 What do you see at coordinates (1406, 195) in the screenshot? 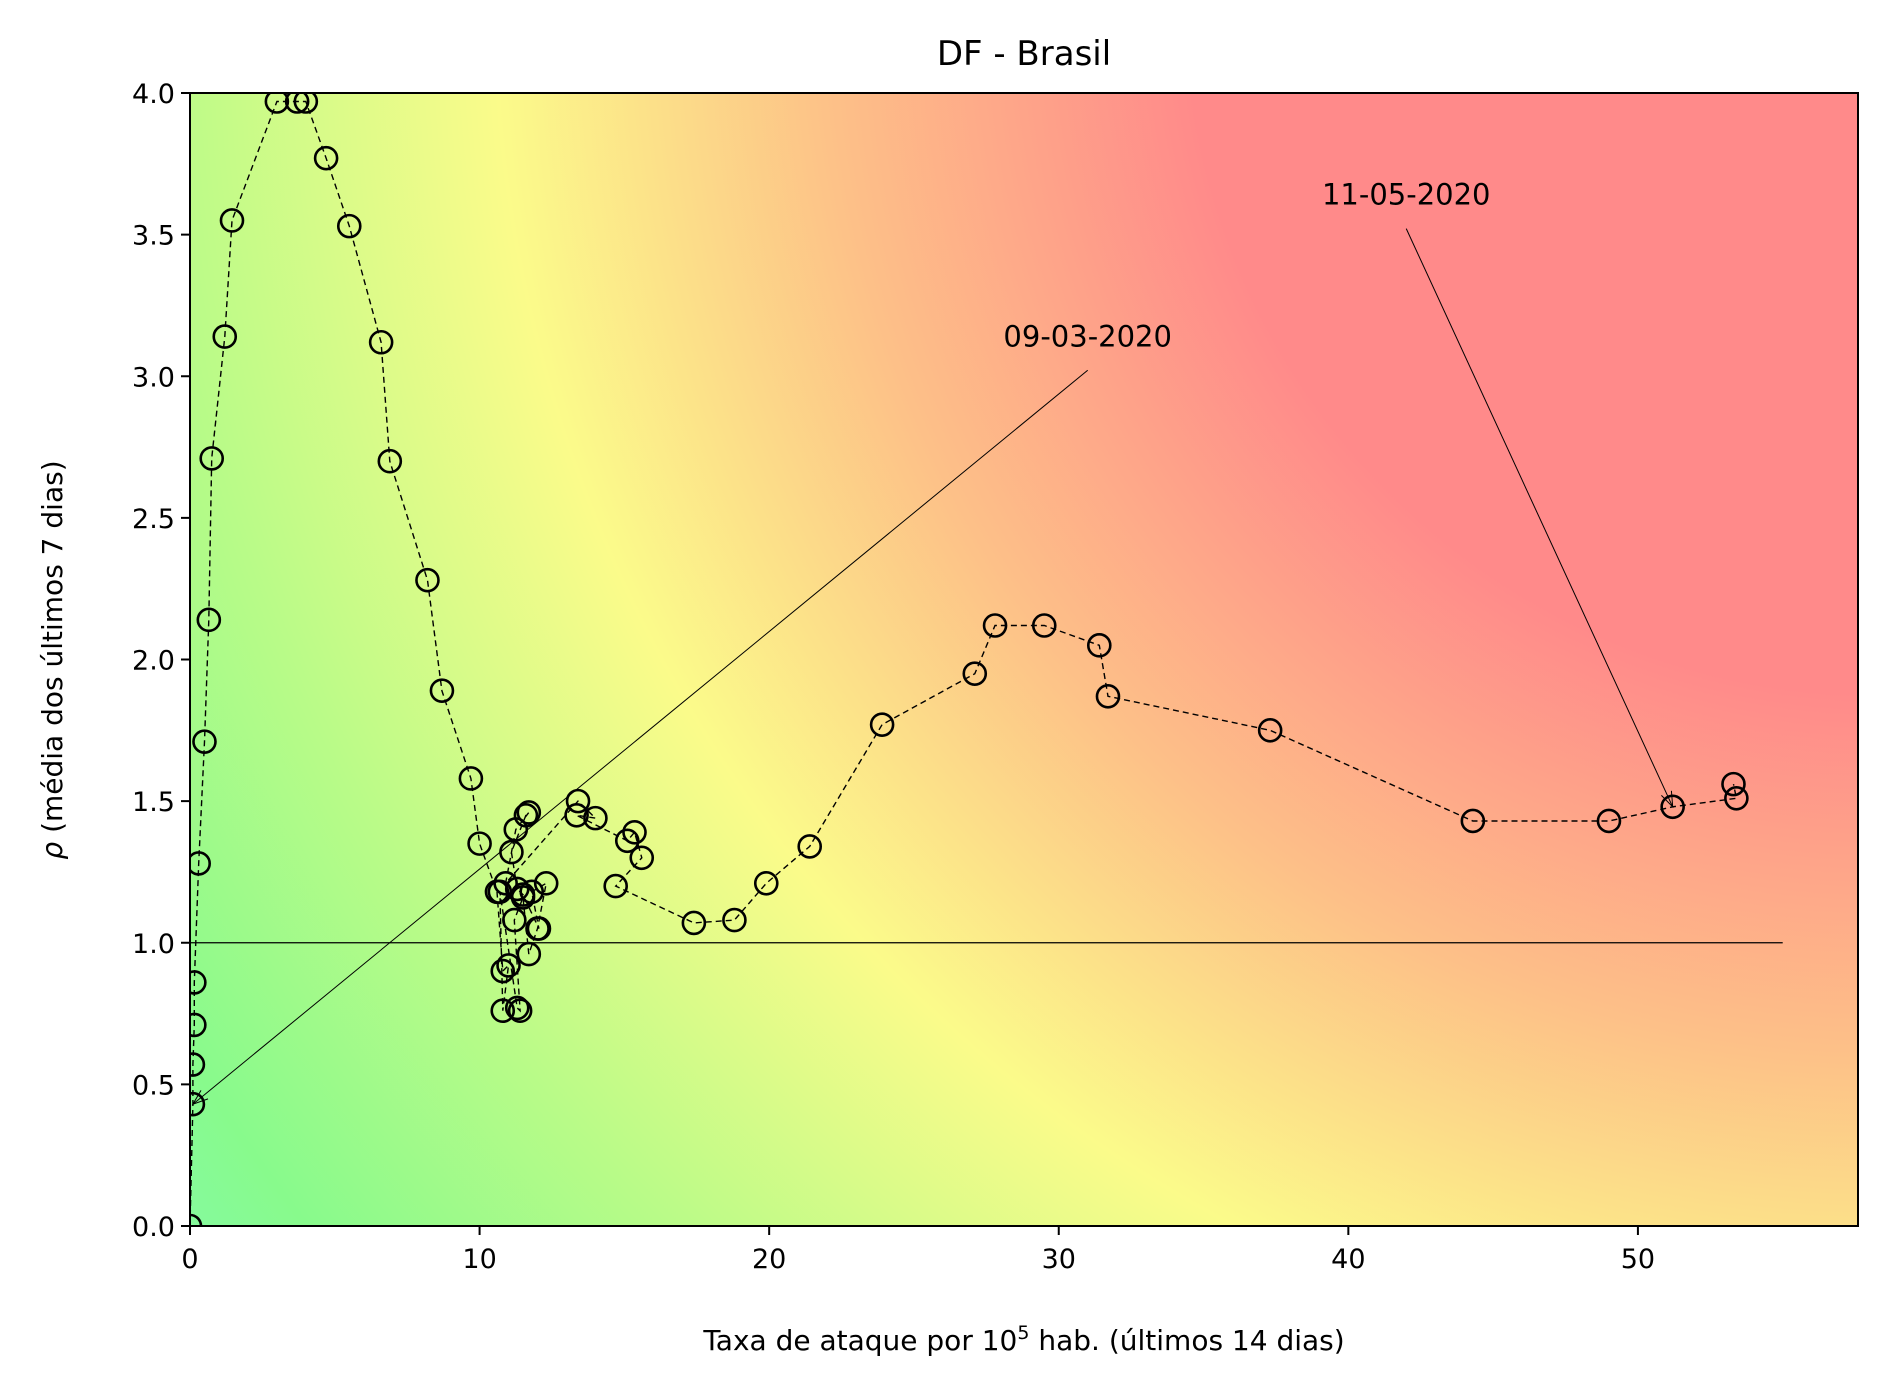
I see `annotation-label: 11-05-2020` at bounding box center [1406, 195].